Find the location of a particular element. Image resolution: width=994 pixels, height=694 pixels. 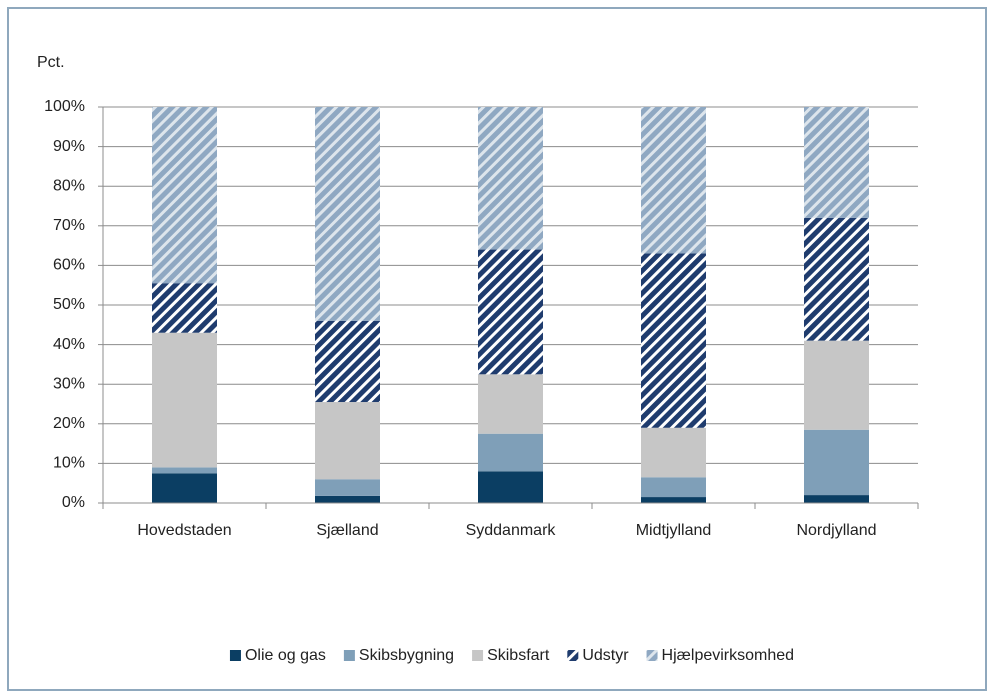

y-axis-label: Pct. is located at coordinates (51, 62).